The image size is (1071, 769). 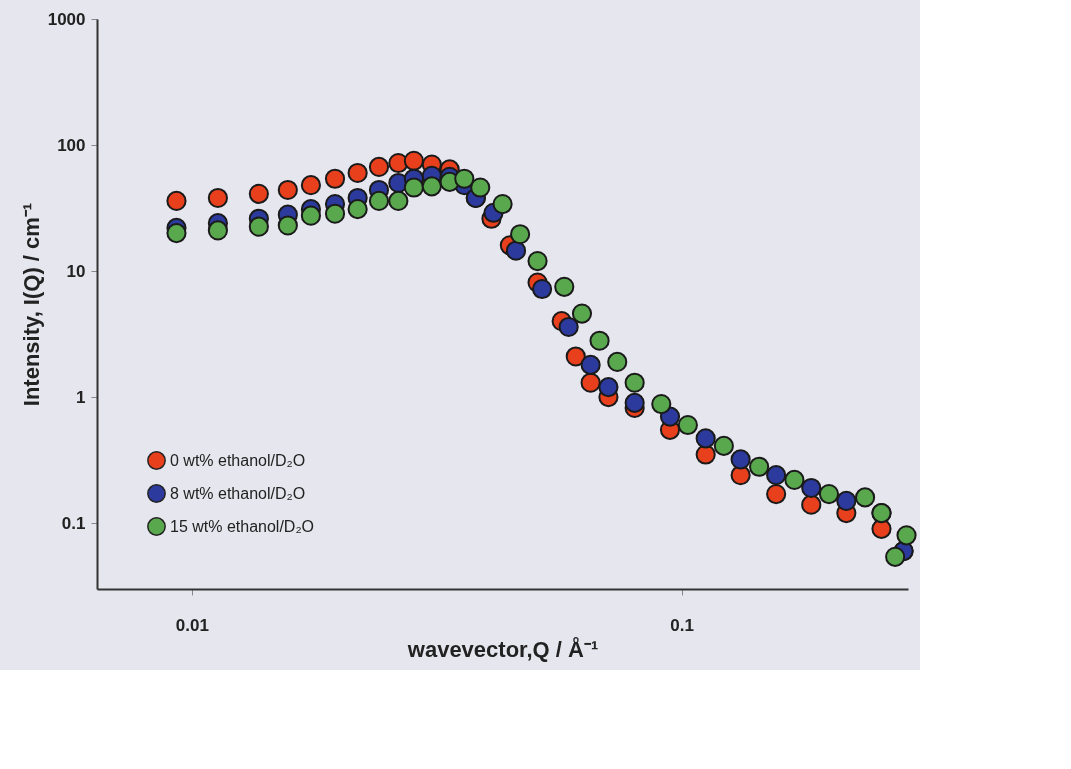 What do you see at coordinates (73, 523) in the screenshot?
I see `y-tick-label: 0.1` at bounding box center [73, 523].